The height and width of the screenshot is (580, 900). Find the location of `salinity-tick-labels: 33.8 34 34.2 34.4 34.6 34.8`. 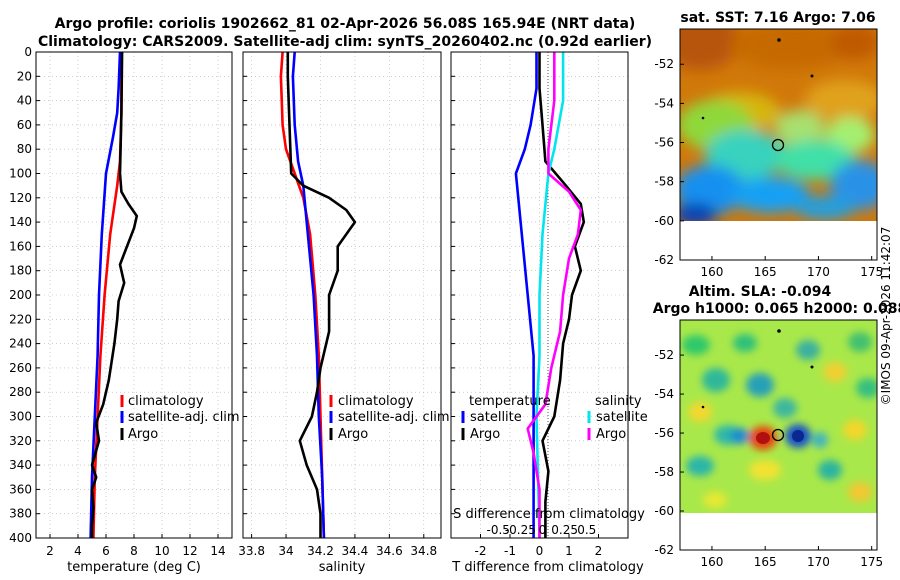

salinity-tick-labels: 33.8 34 34.2 34.4 34.6 34.8 is located at coordinates (337, 551).